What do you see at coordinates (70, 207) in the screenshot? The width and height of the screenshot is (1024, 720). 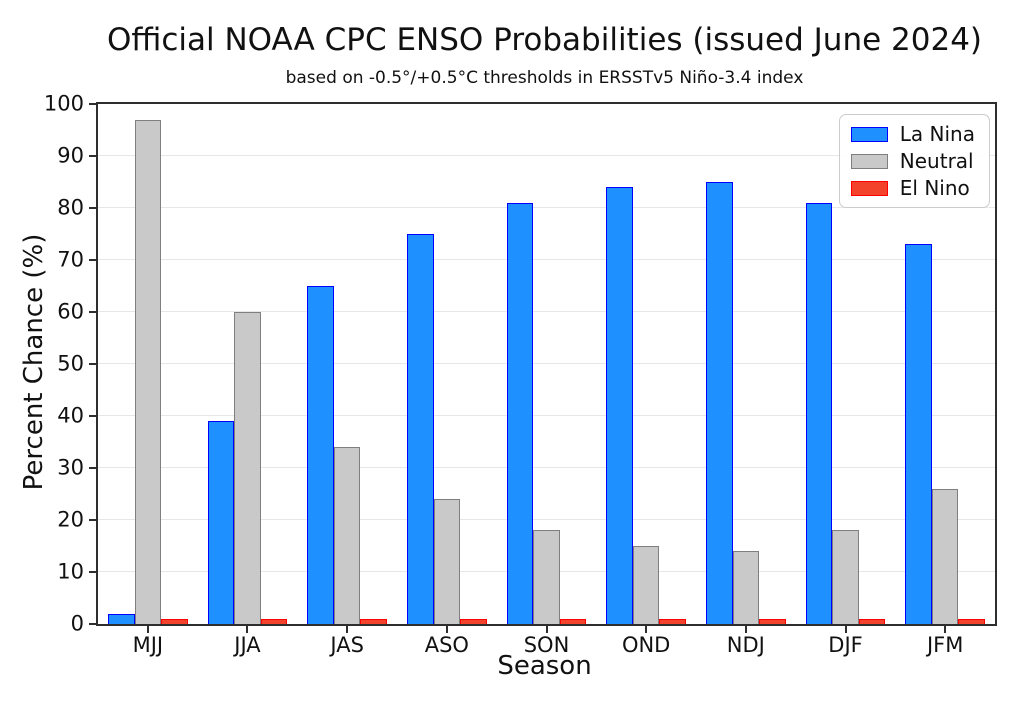 I see `y-tick-label-80: 80` at bounding box center [70, 207].